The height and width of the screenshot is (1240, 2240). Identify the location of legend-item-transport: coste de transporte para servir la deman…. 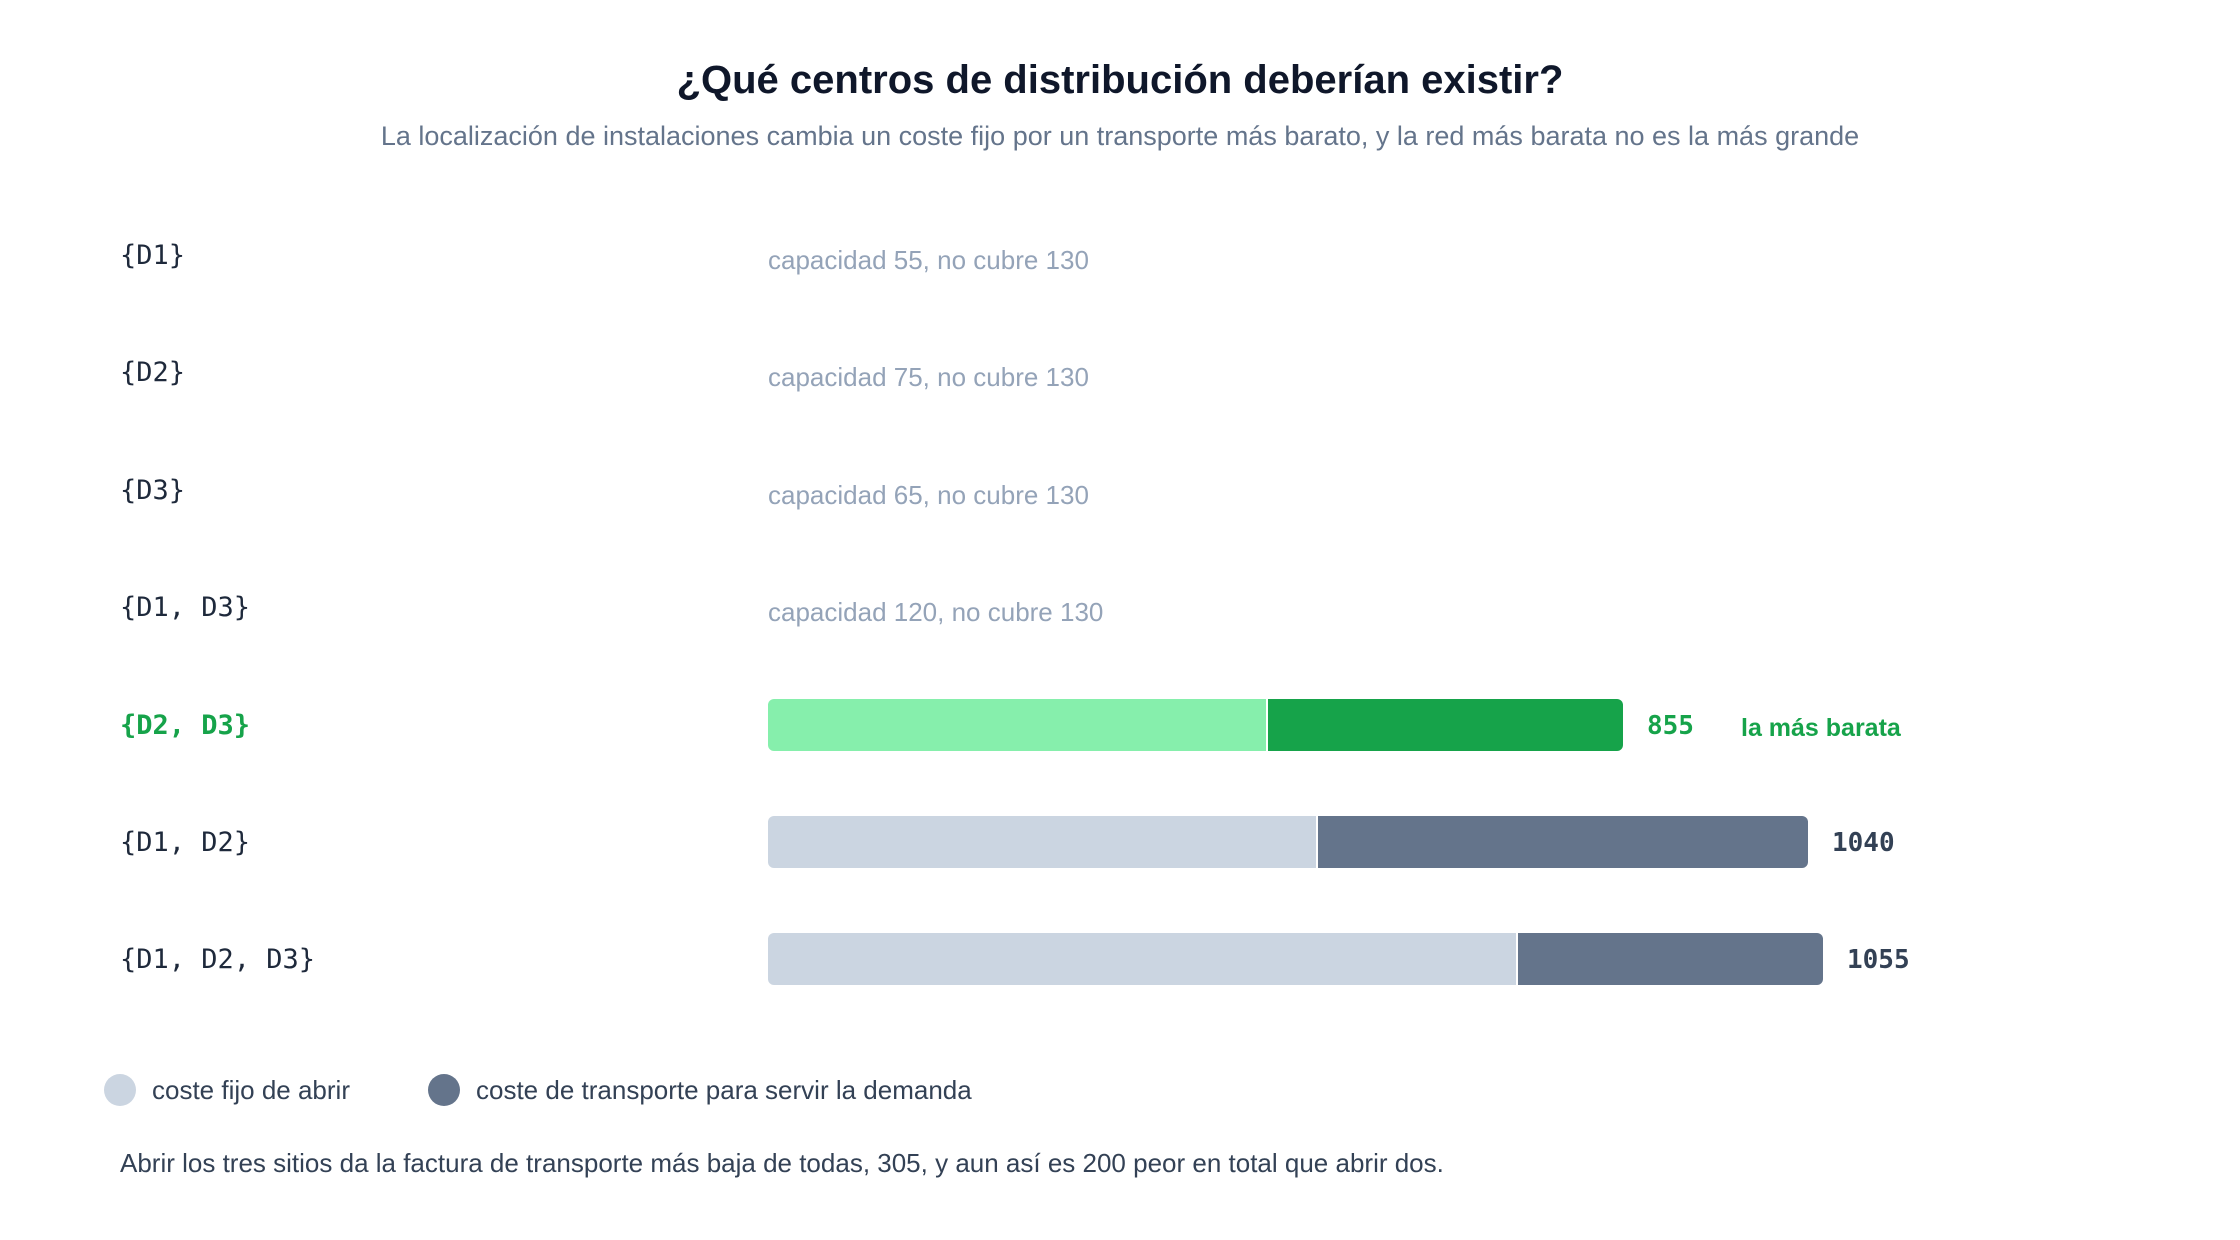
(700, 1090).